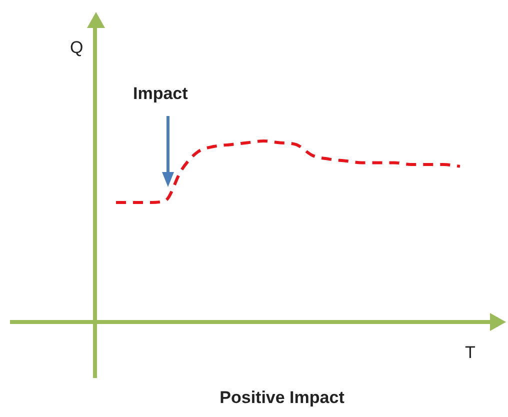 This screenshot has height=417, width=508. I want to click on text: Impact, so click(160, 94).